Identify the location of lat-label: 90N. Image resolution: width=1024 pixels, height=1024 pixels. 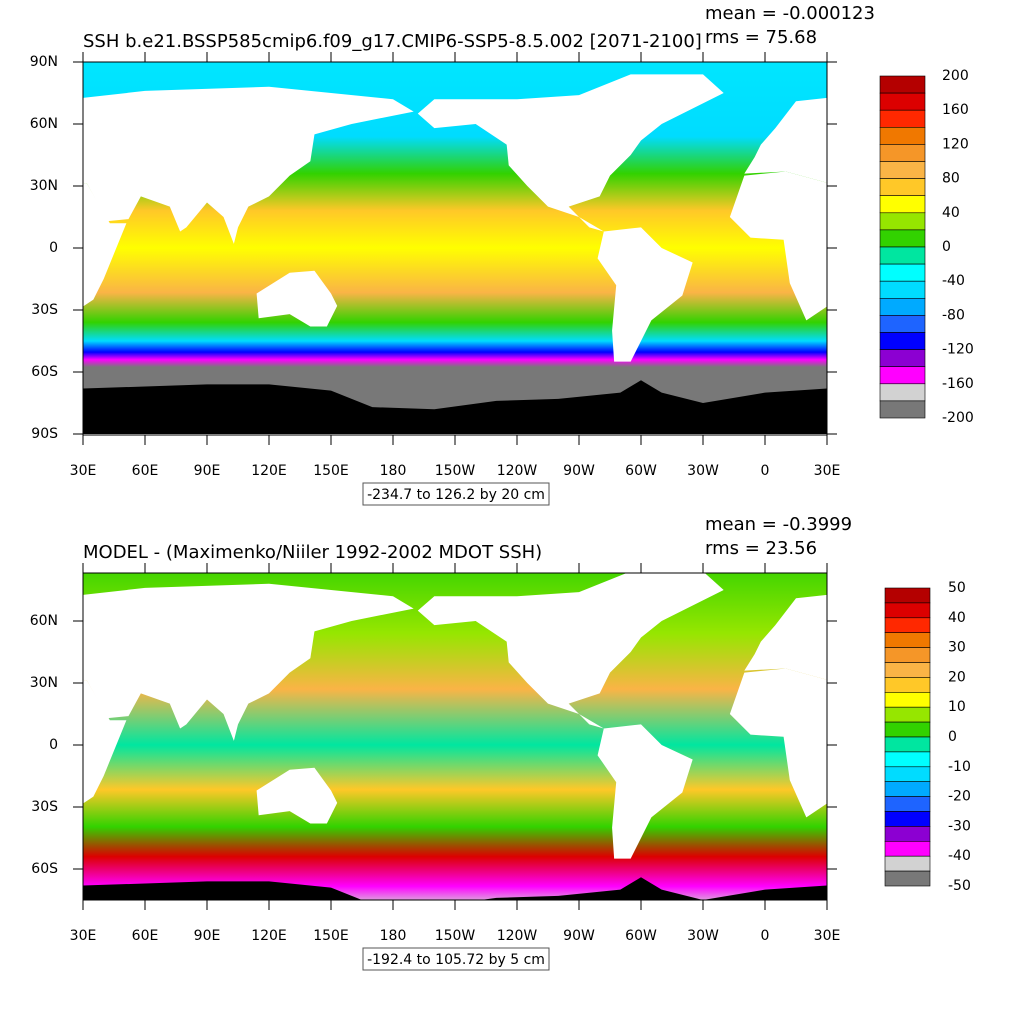
(44, 62).